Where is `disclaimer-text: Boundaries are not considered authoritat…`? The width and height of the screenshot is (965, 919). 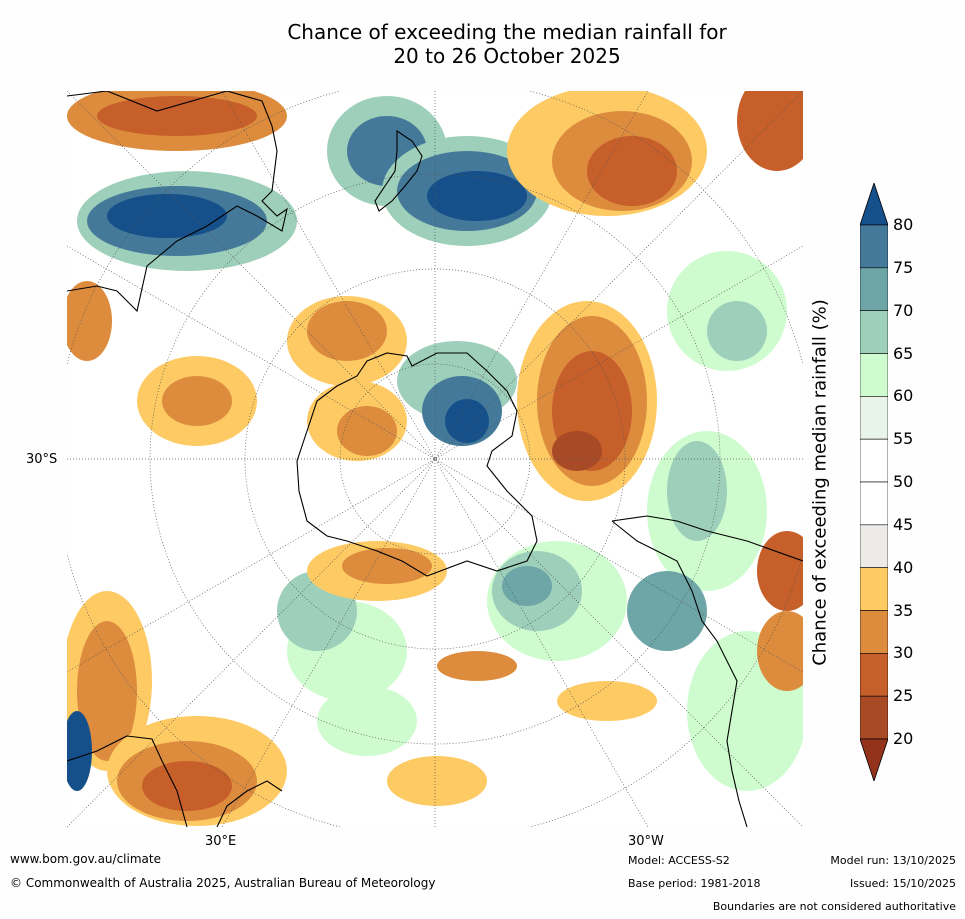 disclaimer-text: Boundaries are not considered authoritat… is located at coordinates (834, 906).